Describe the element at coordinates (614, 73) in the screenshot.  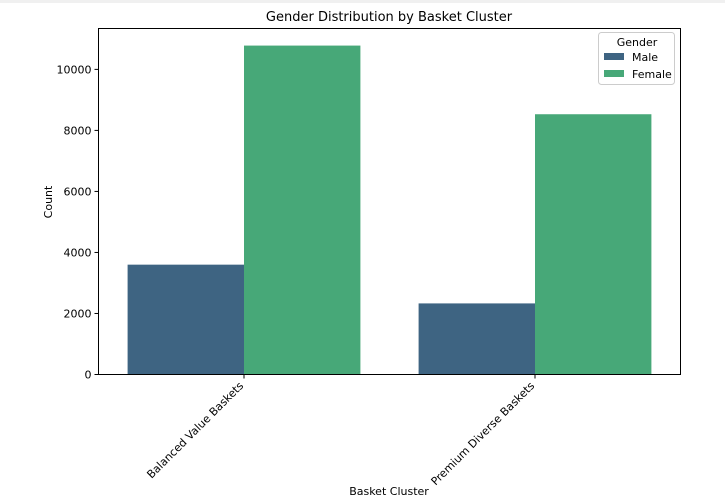
I see `legend-swatch-female` at that location.